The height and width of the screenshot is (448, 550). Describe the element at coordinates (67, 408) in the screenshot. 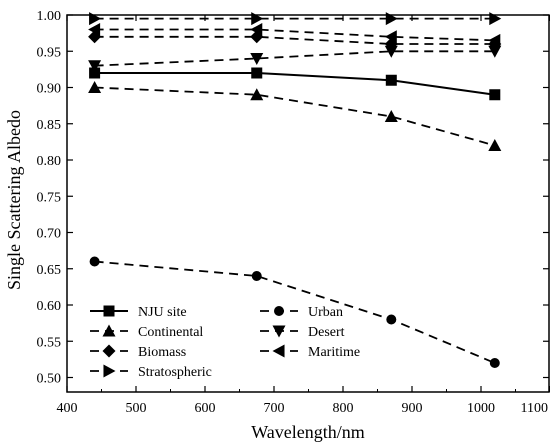

I see `x-tick-label: 400` at that location.